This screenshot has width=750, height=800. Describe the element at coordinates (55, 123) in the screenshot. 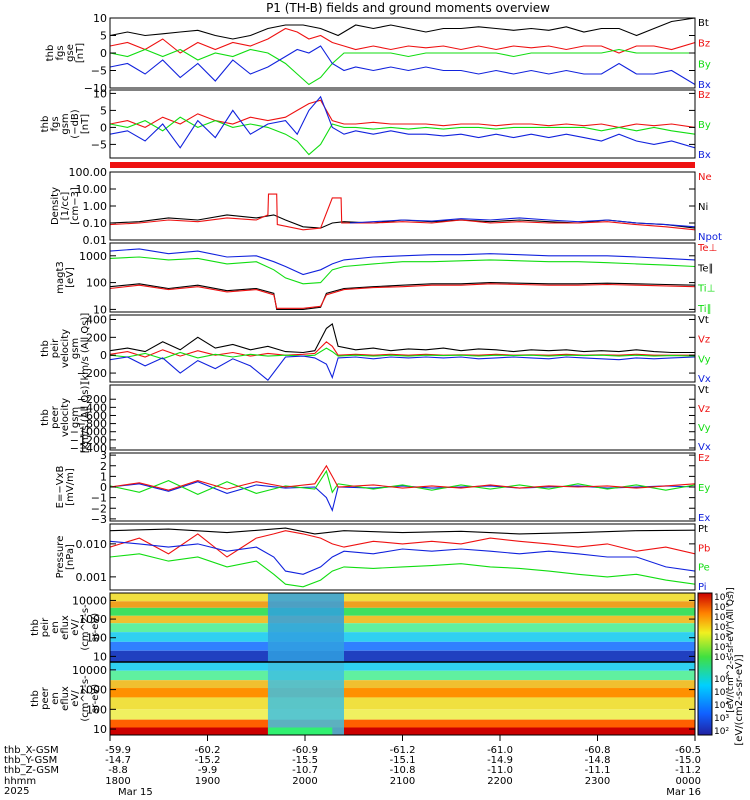

I see `fgm-ylabel: fgs` at that location.